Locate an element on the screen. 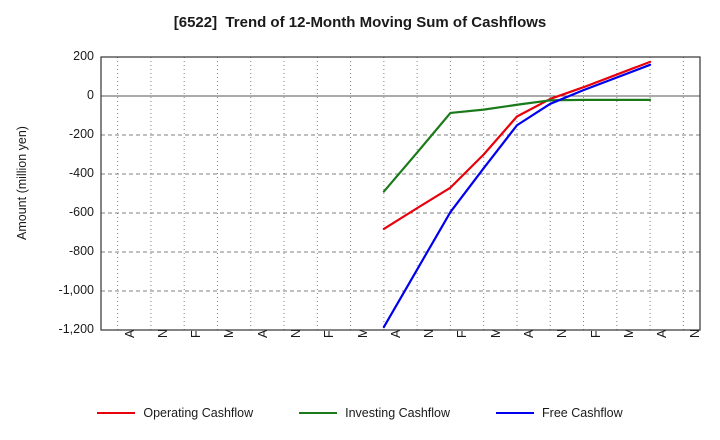  y-axis-tick-label: -1,000 is located at coordinates (76, 290).